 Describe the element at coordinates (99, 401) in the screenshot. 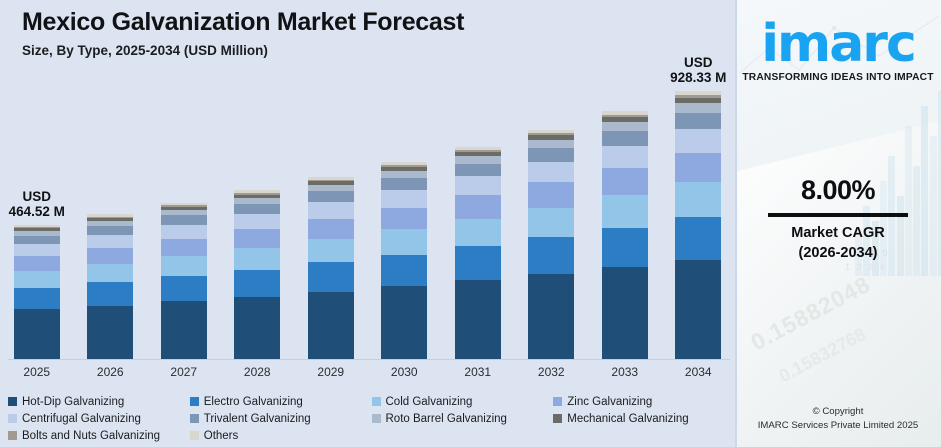

I see `legend-item: Hot-Dip Galvanizing` at that location.